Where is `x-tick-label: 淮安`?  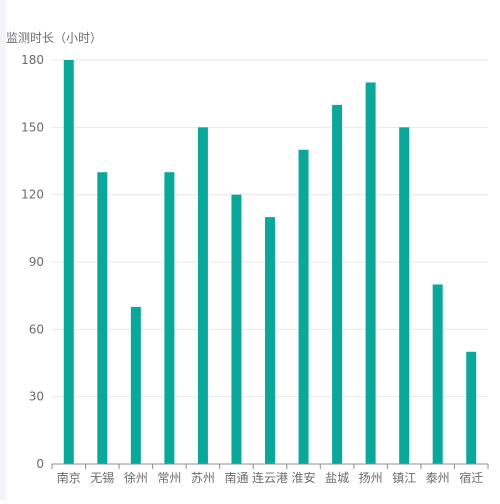 x-tick-label: 淮安 is located at coordinates (304, 477).